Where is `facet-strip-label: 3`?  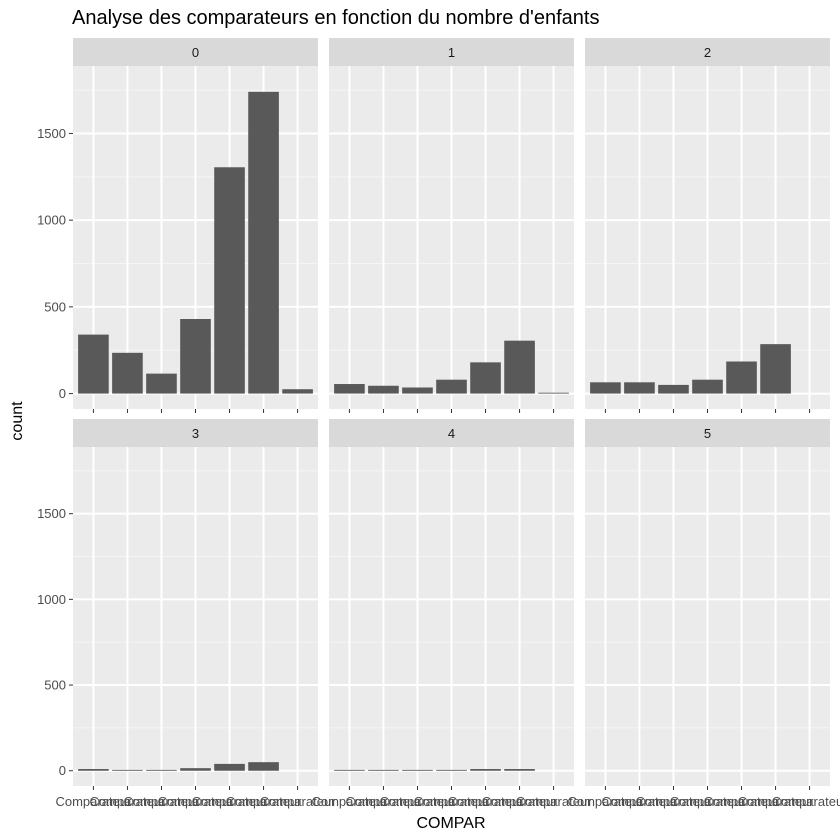 facet-strip-label: 3 is located at coordinates (195, 433).